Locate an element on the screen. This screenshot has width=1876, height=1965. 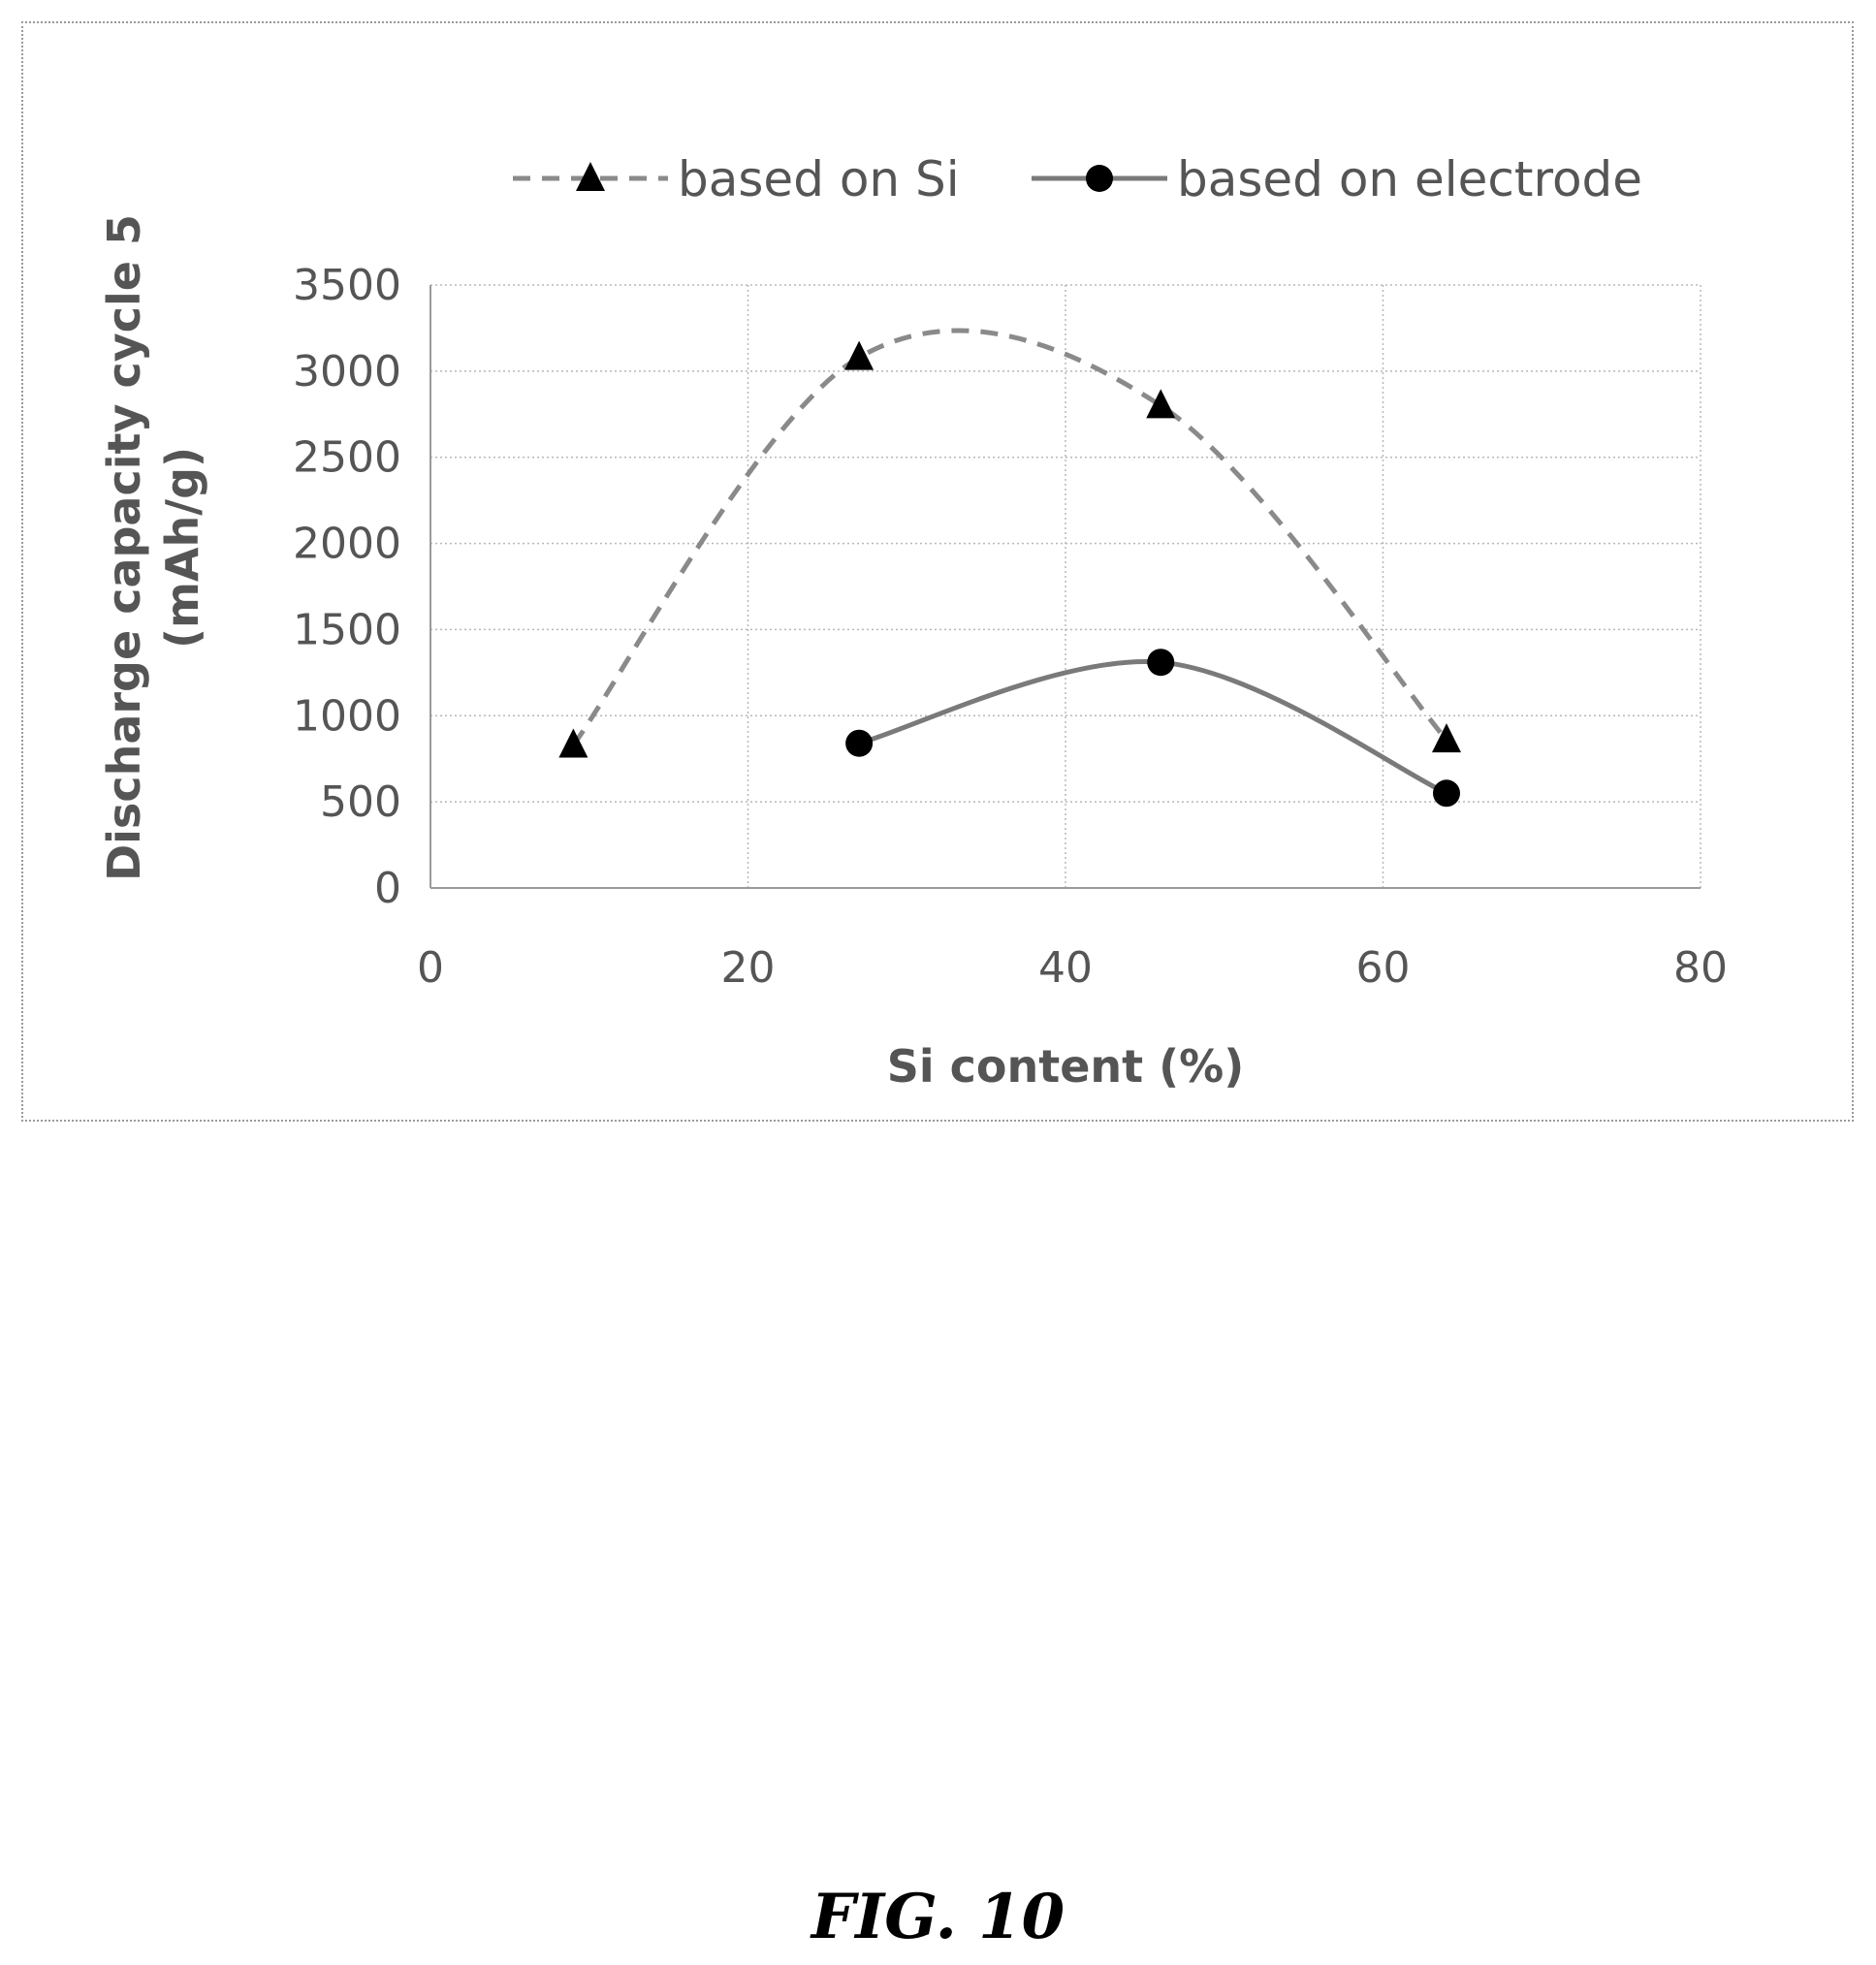
y-tick-label: 2000 is located at coordinates (347, 544).